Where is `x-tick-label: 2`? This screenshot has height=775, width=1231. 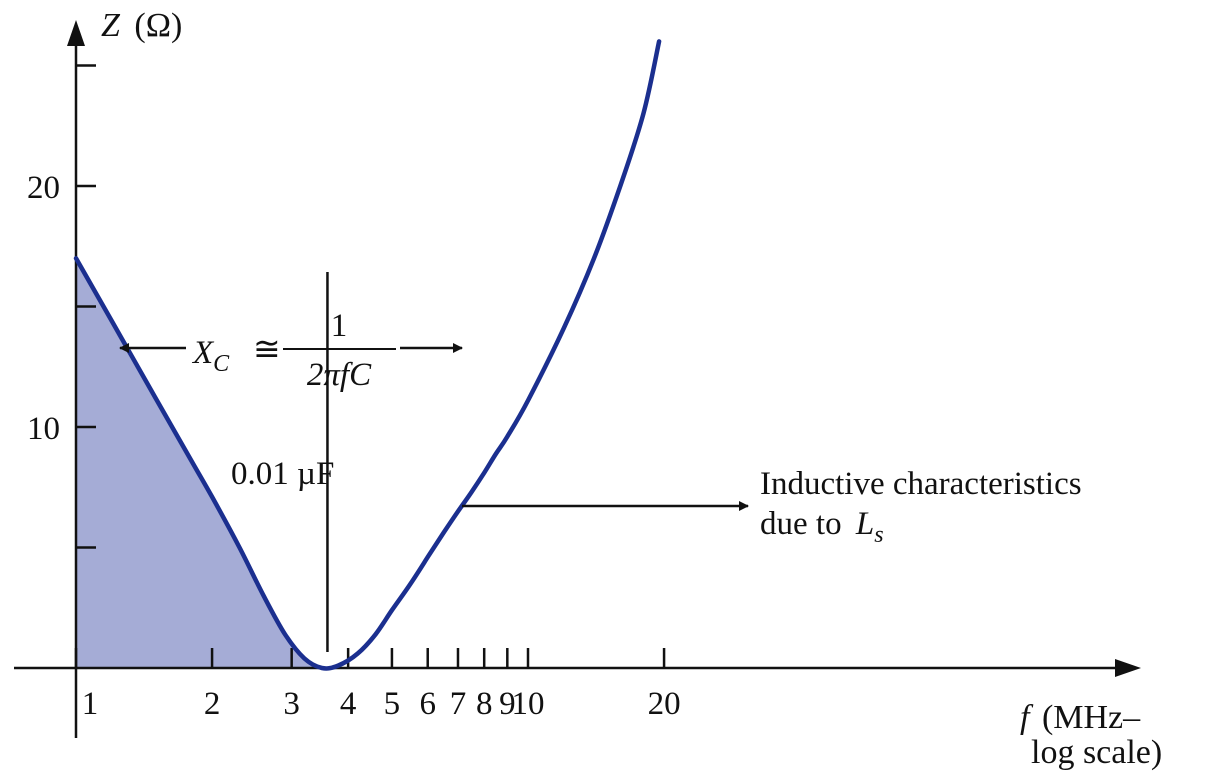
x-tick-label: 2 is located at coordinates (212, 704).